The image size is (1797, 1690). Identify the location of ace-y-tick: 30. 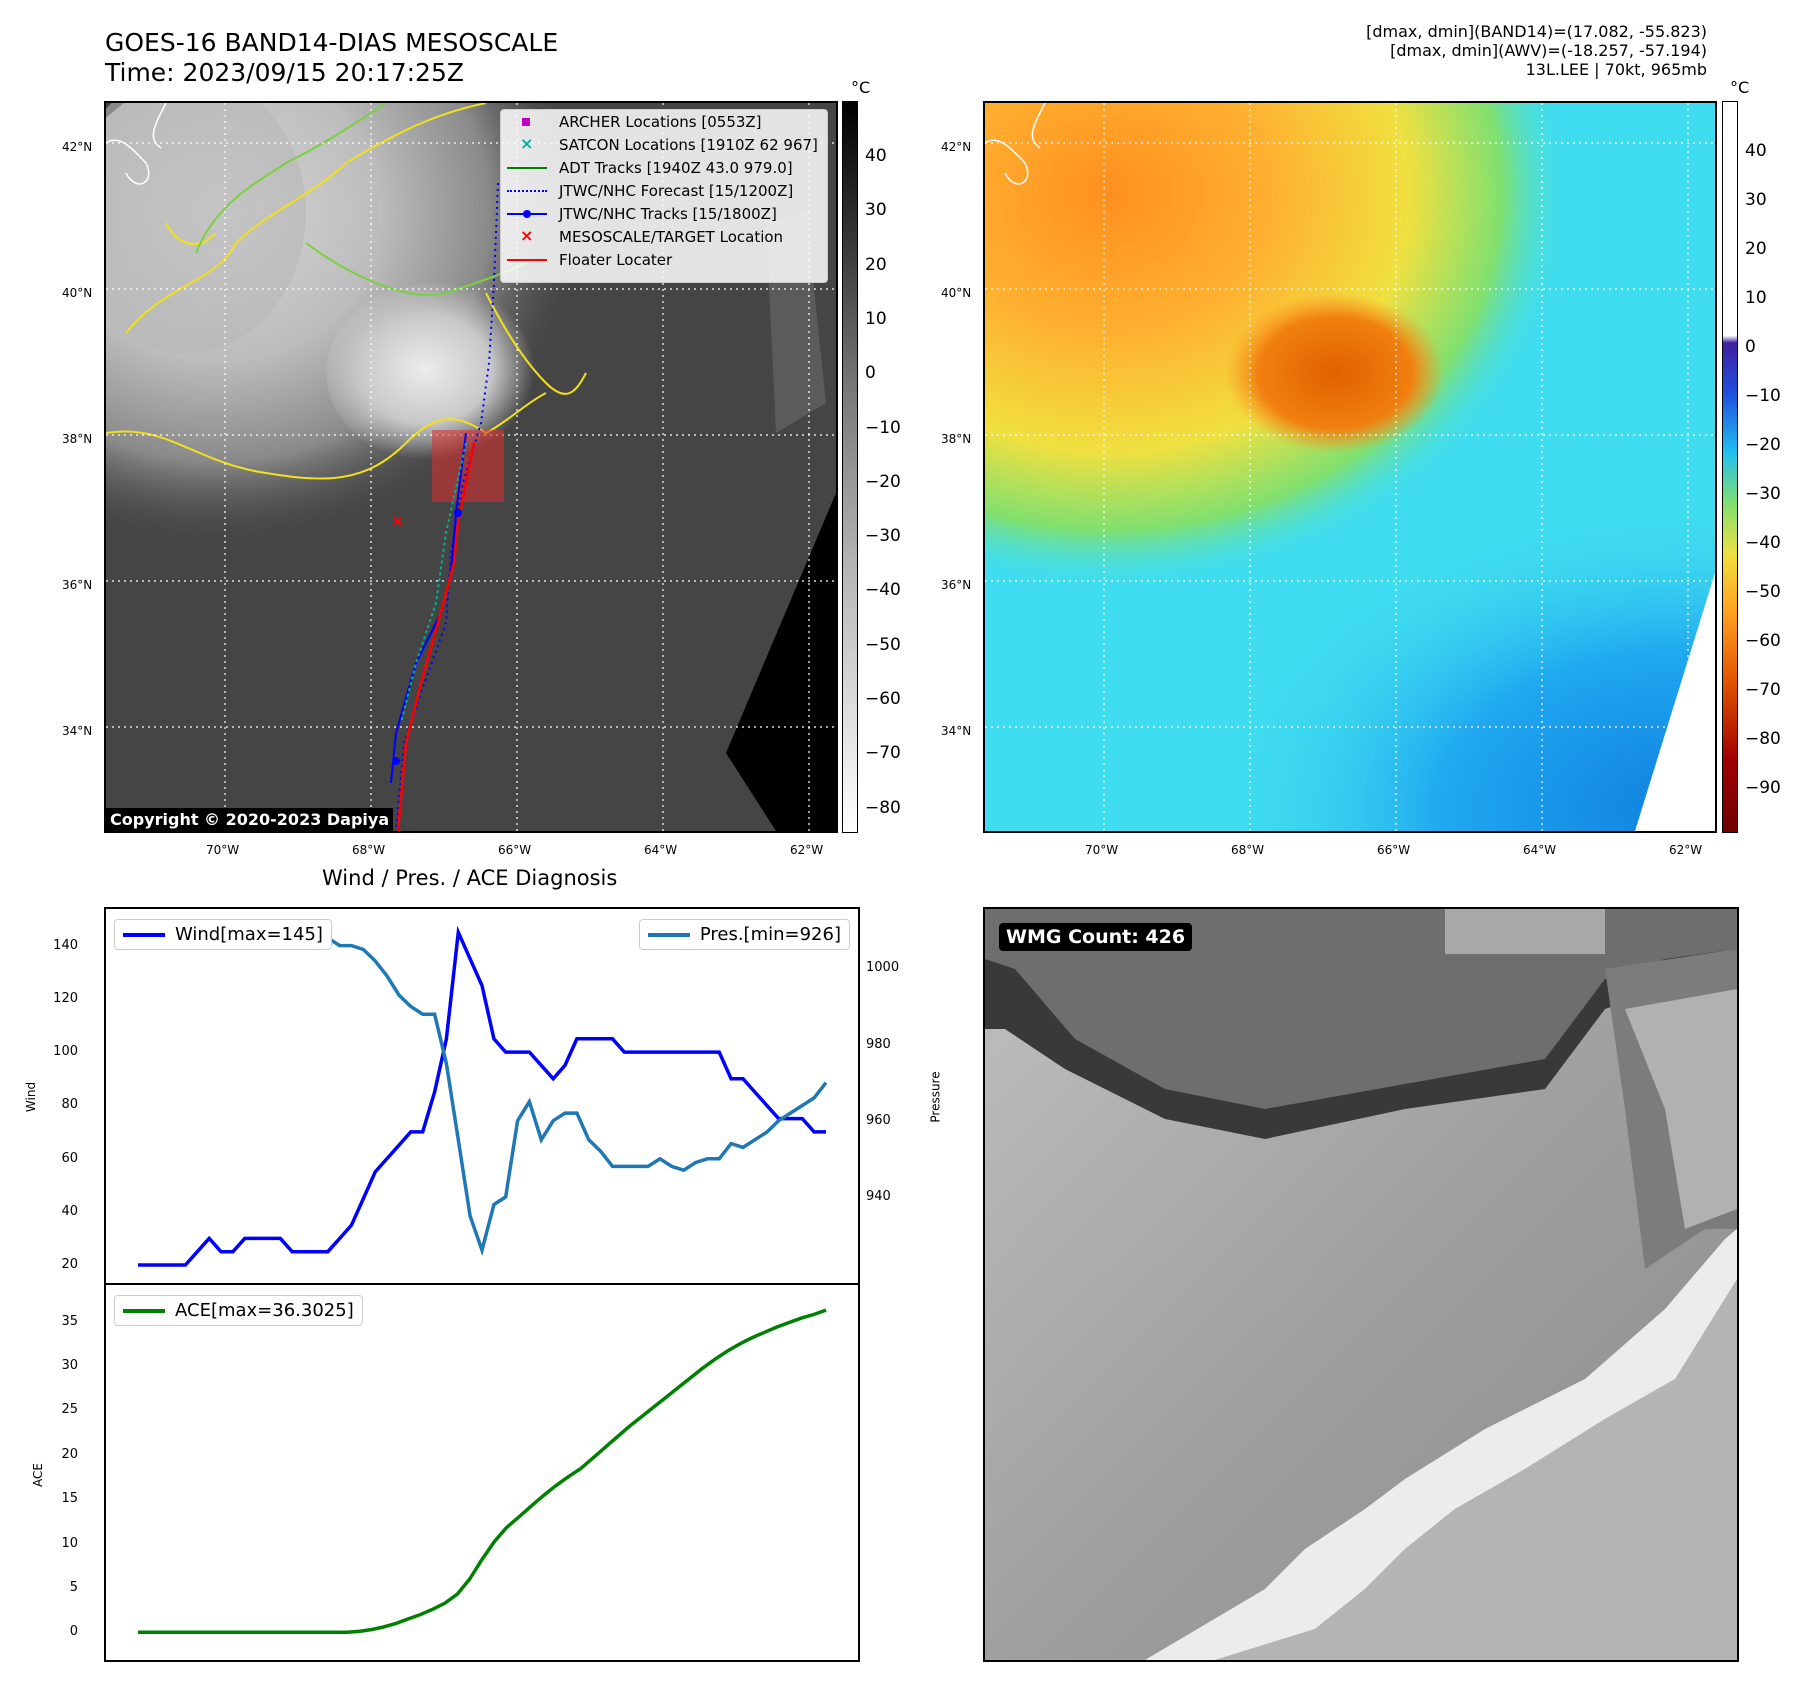
(69, 1365).